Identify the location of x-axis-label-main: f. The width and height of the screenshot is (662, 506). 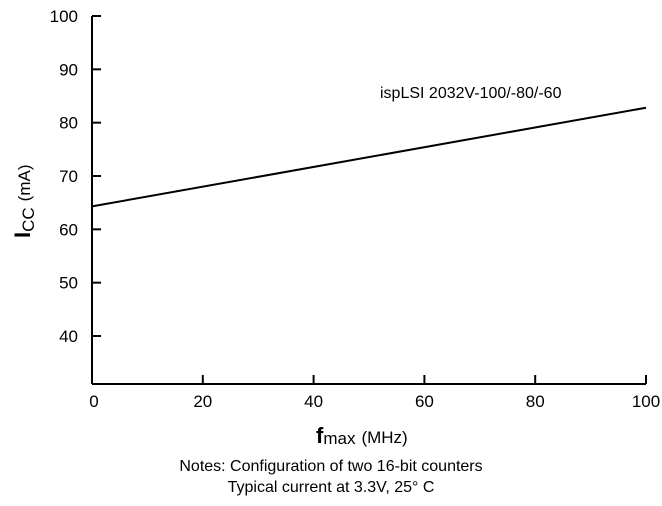
(320, 435).